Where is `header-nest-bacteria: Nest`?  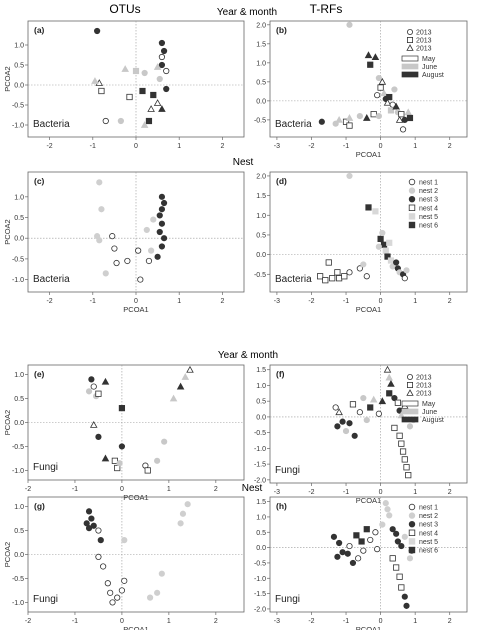
header-nest-bacteria: Nest is located at coordinates (243, 162).